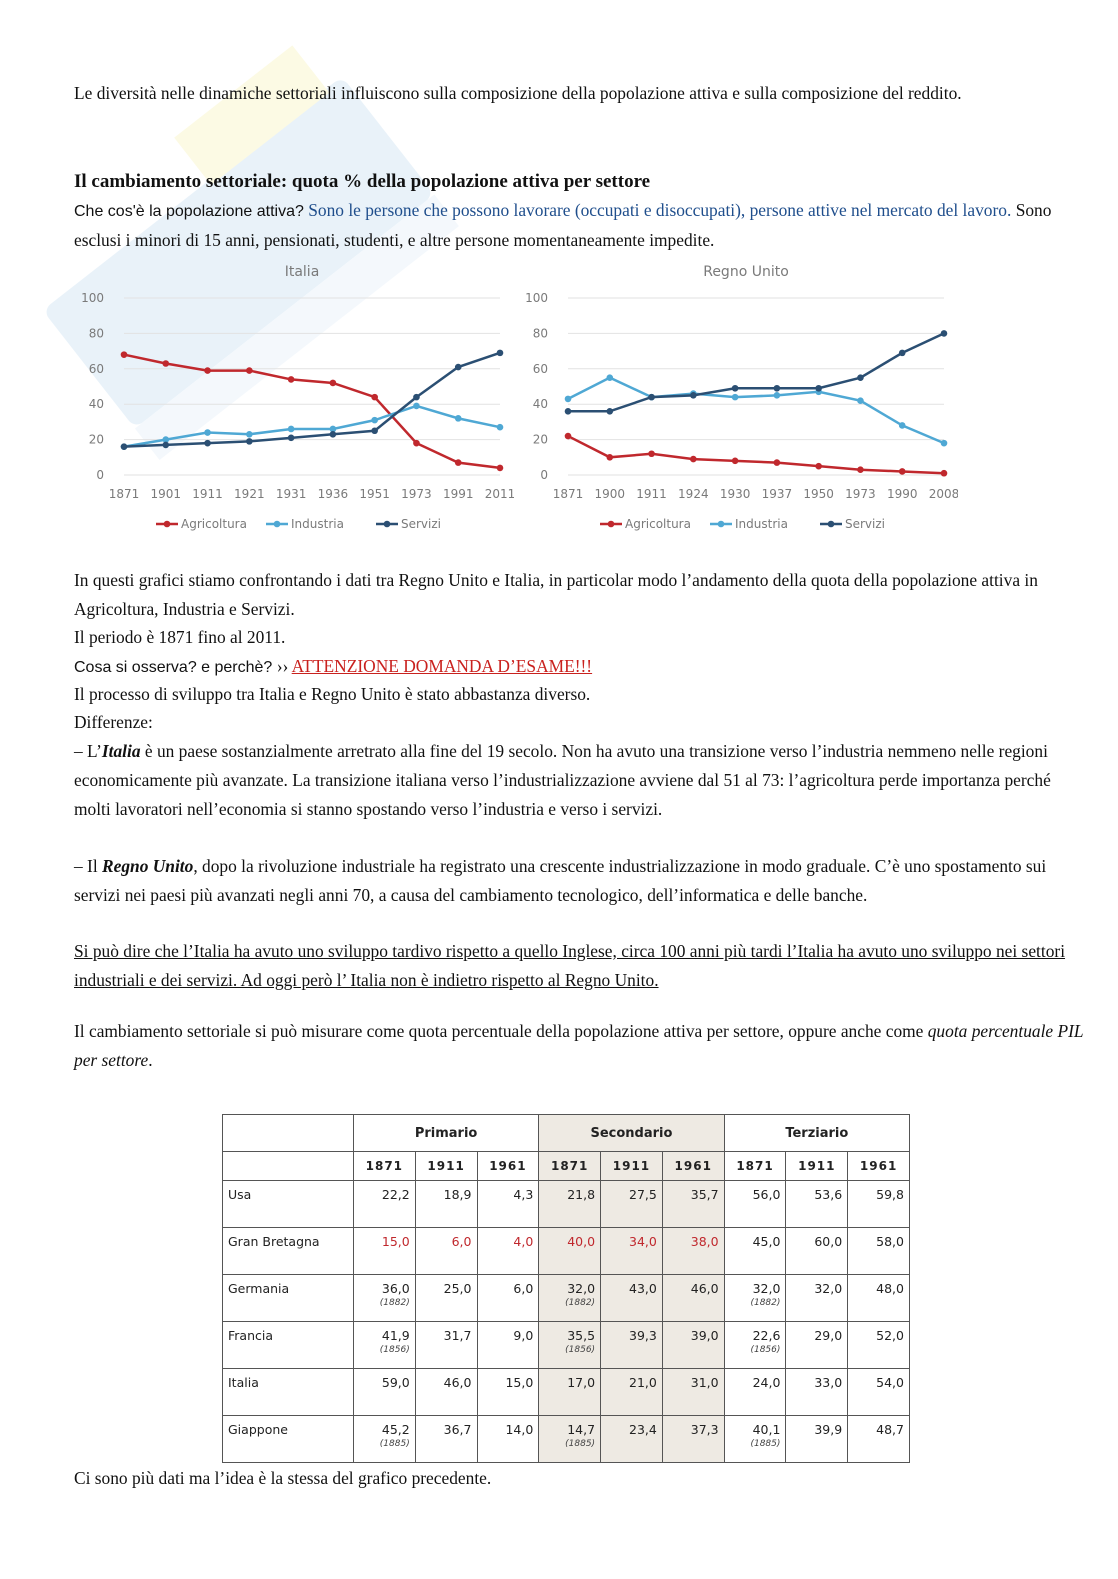  Describe the element at coordinates (124, 494) in the screenshot. I see `x-tick-label: 1871` at that location.